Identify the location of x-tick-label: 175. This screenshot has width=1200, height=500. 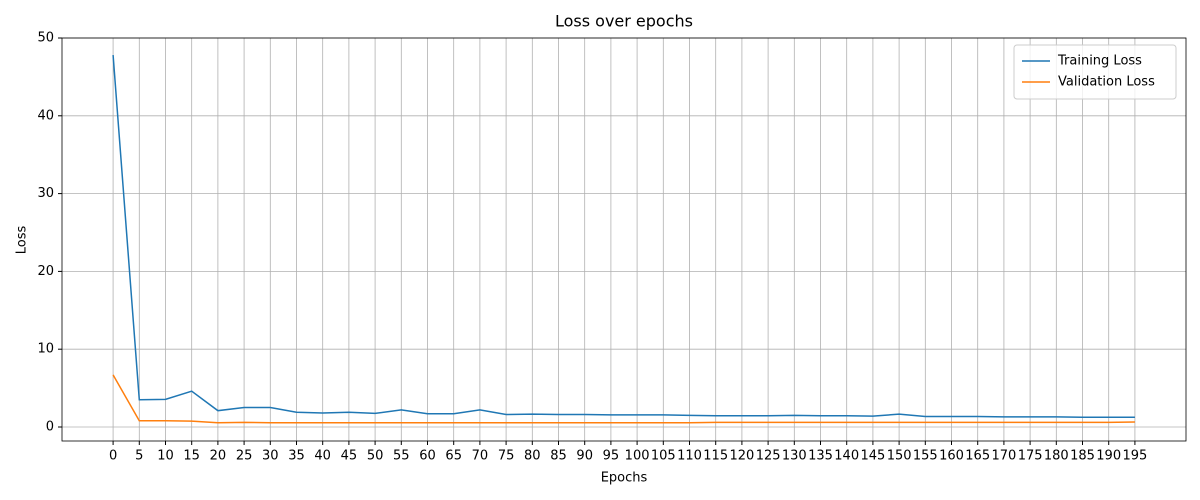
(1030, 456).